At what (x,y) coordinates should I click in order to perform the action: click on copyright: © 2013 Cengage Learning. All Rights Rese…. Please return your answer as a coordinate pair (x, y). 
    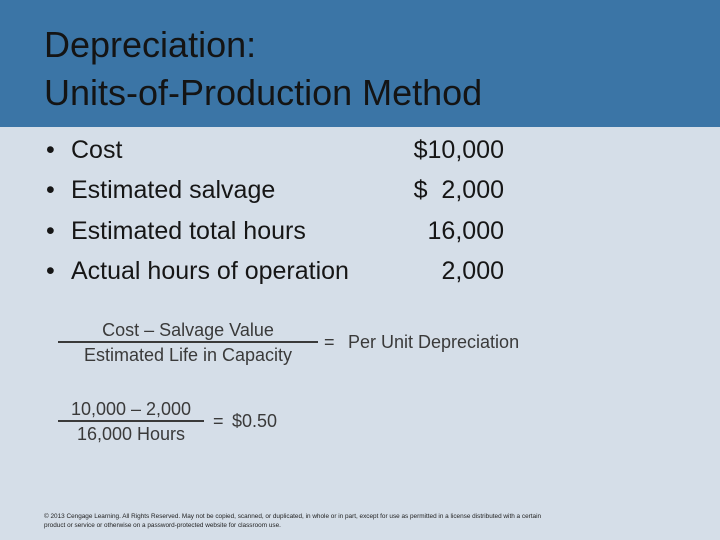
    Looking at the image, I should click on (293, 516).